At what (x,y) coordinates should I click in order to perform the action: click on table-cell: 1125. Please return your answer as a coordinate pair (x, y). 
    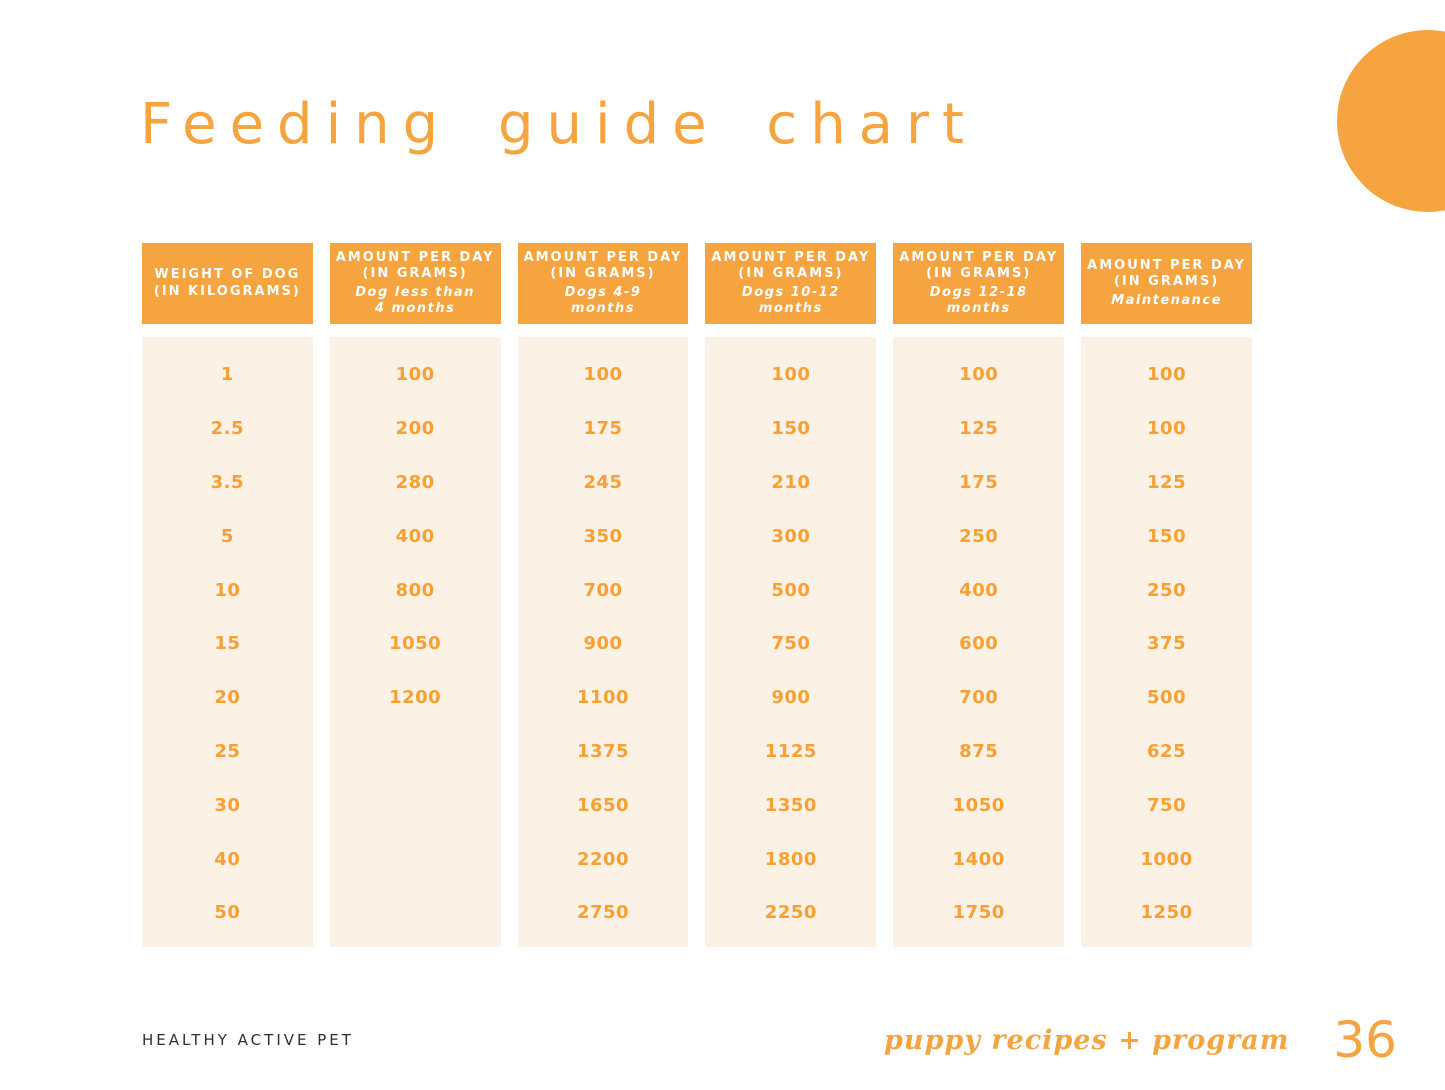
    Looking at the image, I should click on (790, 751).